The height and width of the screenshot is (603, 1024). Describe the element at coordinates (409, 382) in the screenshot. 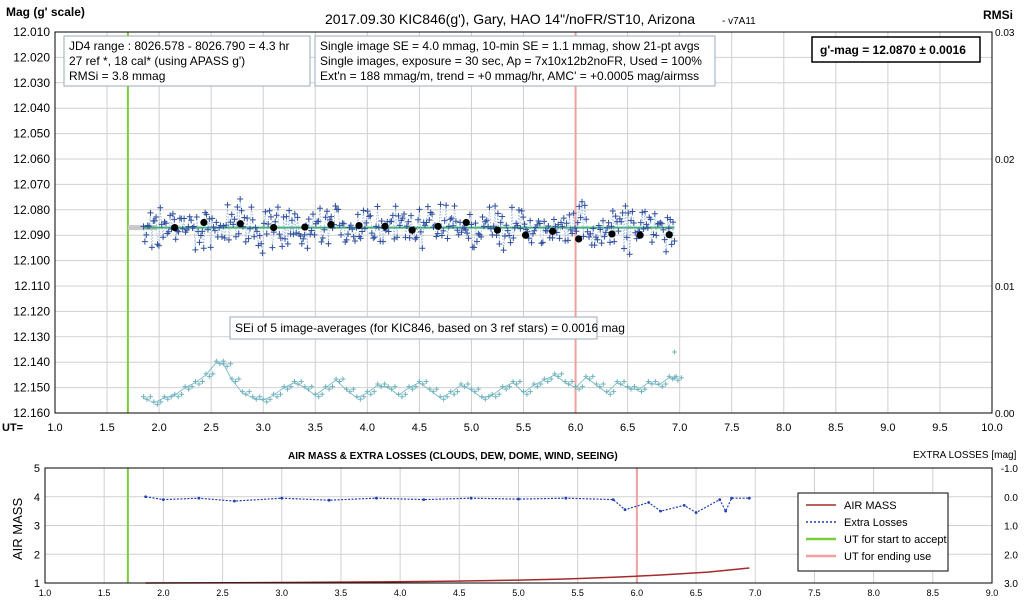

I see `rms-connector` at that location.